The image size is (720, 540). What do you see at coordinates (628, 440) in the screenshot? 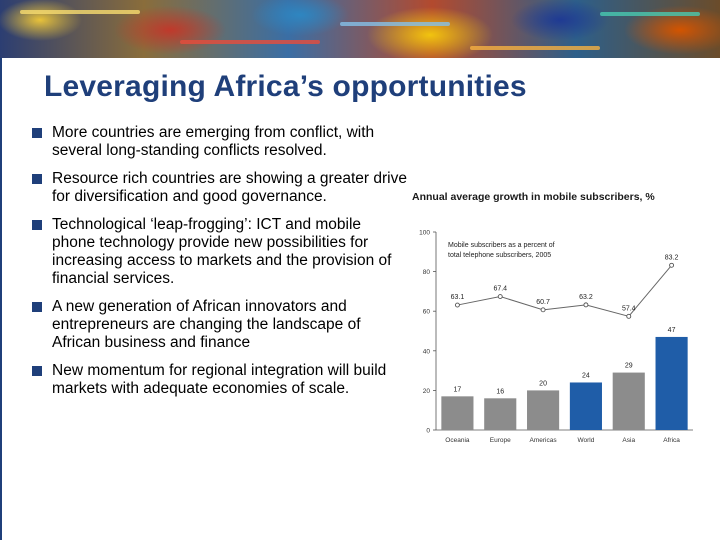
I see `category-label: Asia` at bounding box center [628, 440].